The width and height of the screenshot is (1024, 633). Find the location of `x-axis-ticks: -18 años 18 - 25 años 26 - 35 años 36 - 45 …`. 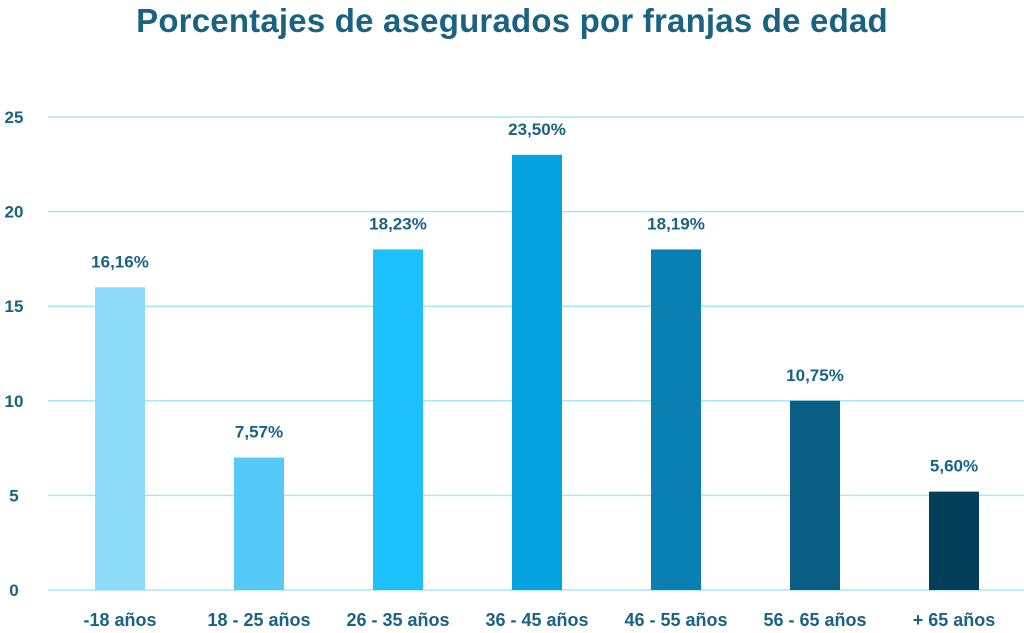

x-axis-ticks: -18 años 18 - 25 años 26 - 35 años 36 - 45 … is located at coordinates (539, 620).